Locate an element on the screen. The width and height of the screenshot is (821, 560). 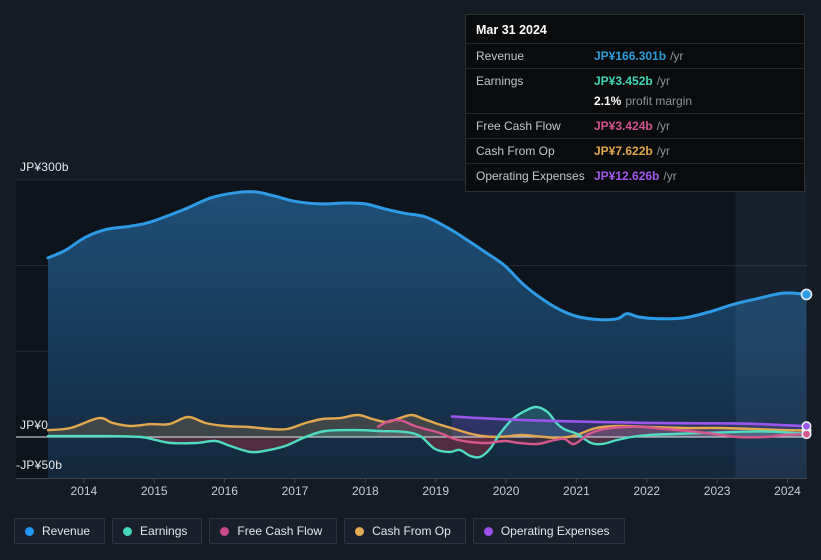
y-axis-label-300b: JP¥300b is located at coordinates (44, 167).